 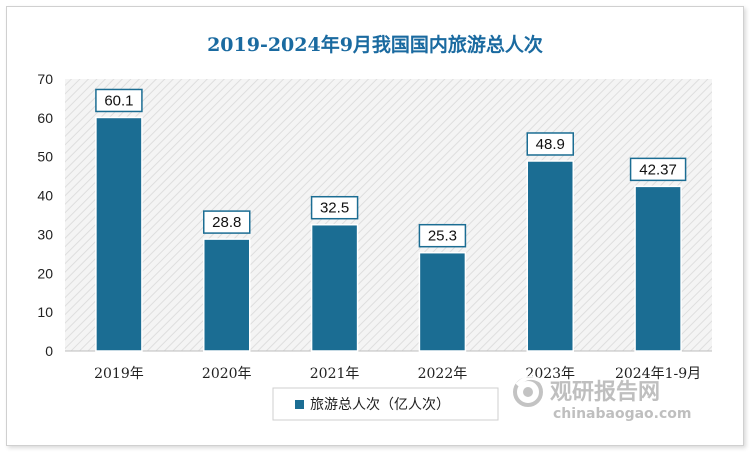 What do you see at coordinates (605, 392) in the screenshot?
I see `watermark-name: 观研报告网` at bounding box center [605, 392].